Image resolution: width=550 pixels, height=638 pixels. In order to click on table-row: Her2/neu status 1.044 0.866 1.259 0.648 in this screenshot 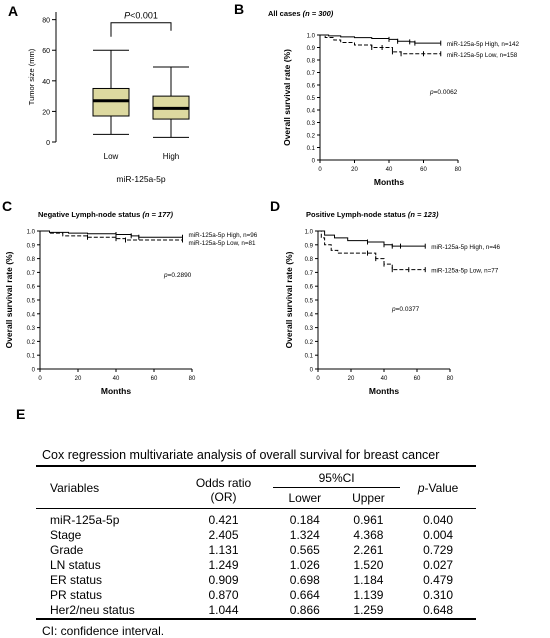, I will do `click(256, 610)`.